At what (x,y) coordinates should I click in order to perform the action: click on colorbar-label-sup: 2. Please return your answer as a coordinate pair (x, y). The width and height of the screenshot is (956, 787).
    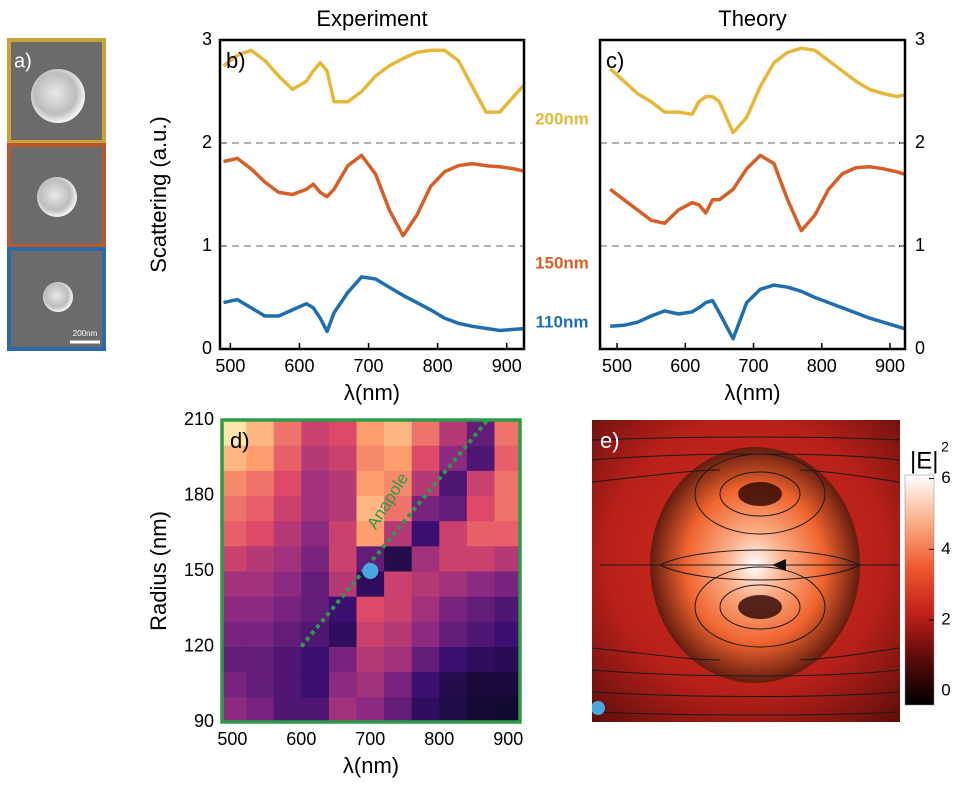
    Looking at the image, I should click on (945, 447).